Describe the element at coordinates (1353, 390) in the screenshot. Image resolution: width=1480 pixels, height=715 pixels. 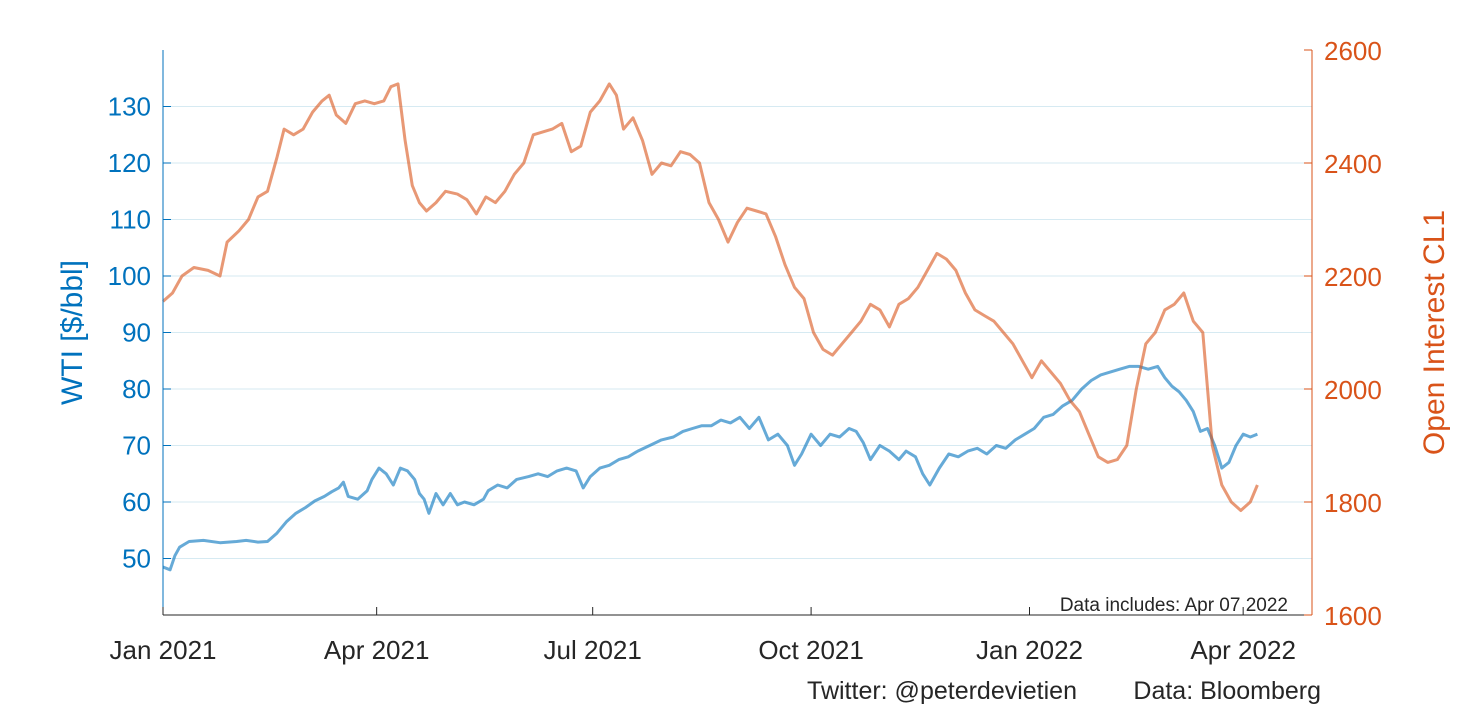
I see `right-tick-label: 2000` at that location.